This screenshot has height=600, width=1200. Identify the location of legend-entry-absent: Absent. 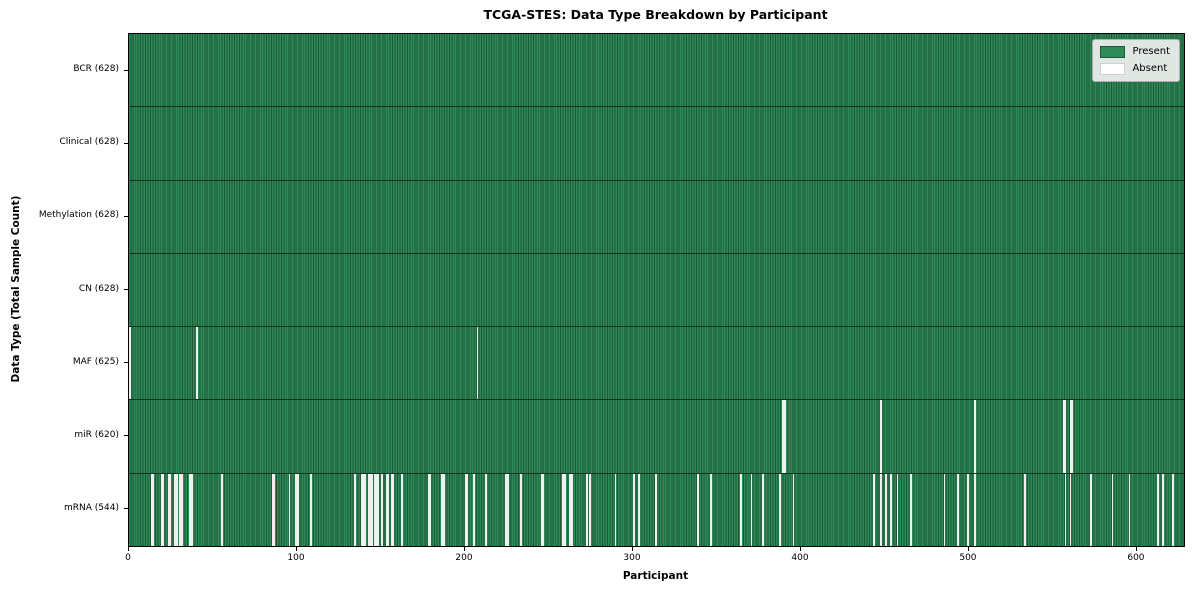
(1135, 69).